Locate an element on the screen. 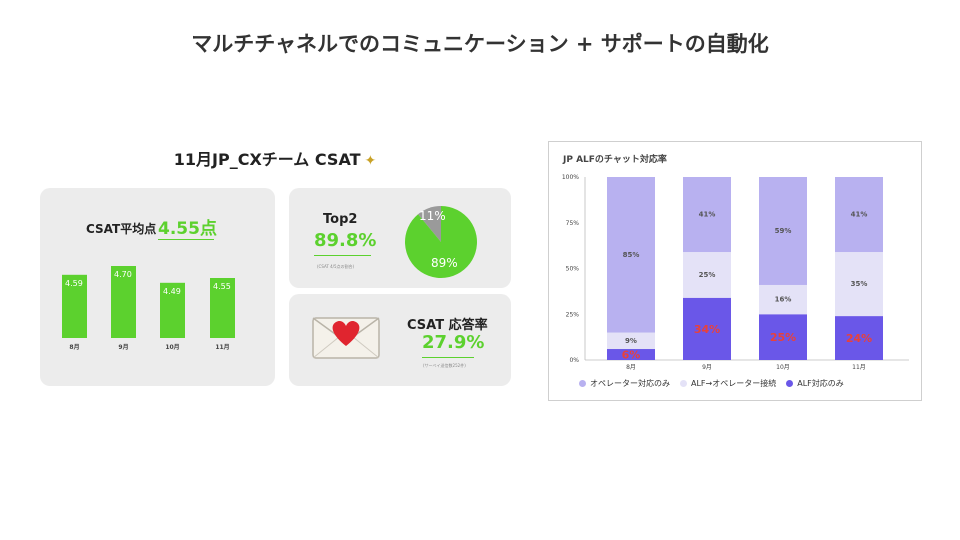 The height and width of the screenshot is (540, 960). csat-bar-value-label: 4.55 is located at coordinates (222, 286).